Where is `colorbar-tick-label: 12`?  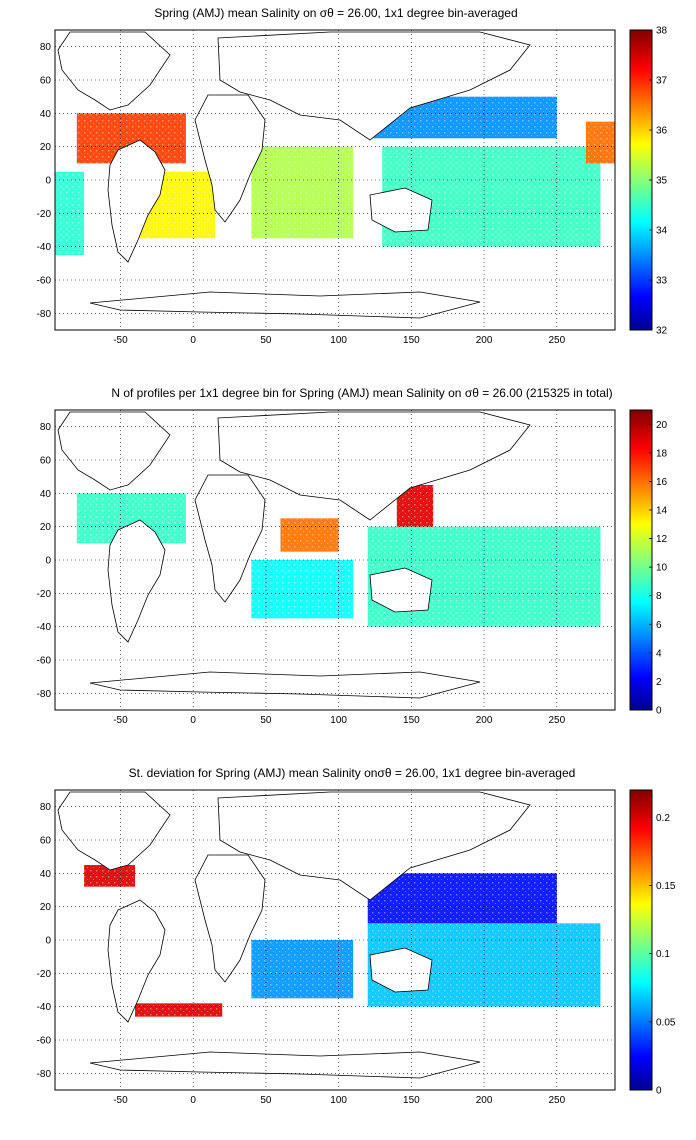 colorbar-tick-label: 12 is located at coordinates (662, 539).